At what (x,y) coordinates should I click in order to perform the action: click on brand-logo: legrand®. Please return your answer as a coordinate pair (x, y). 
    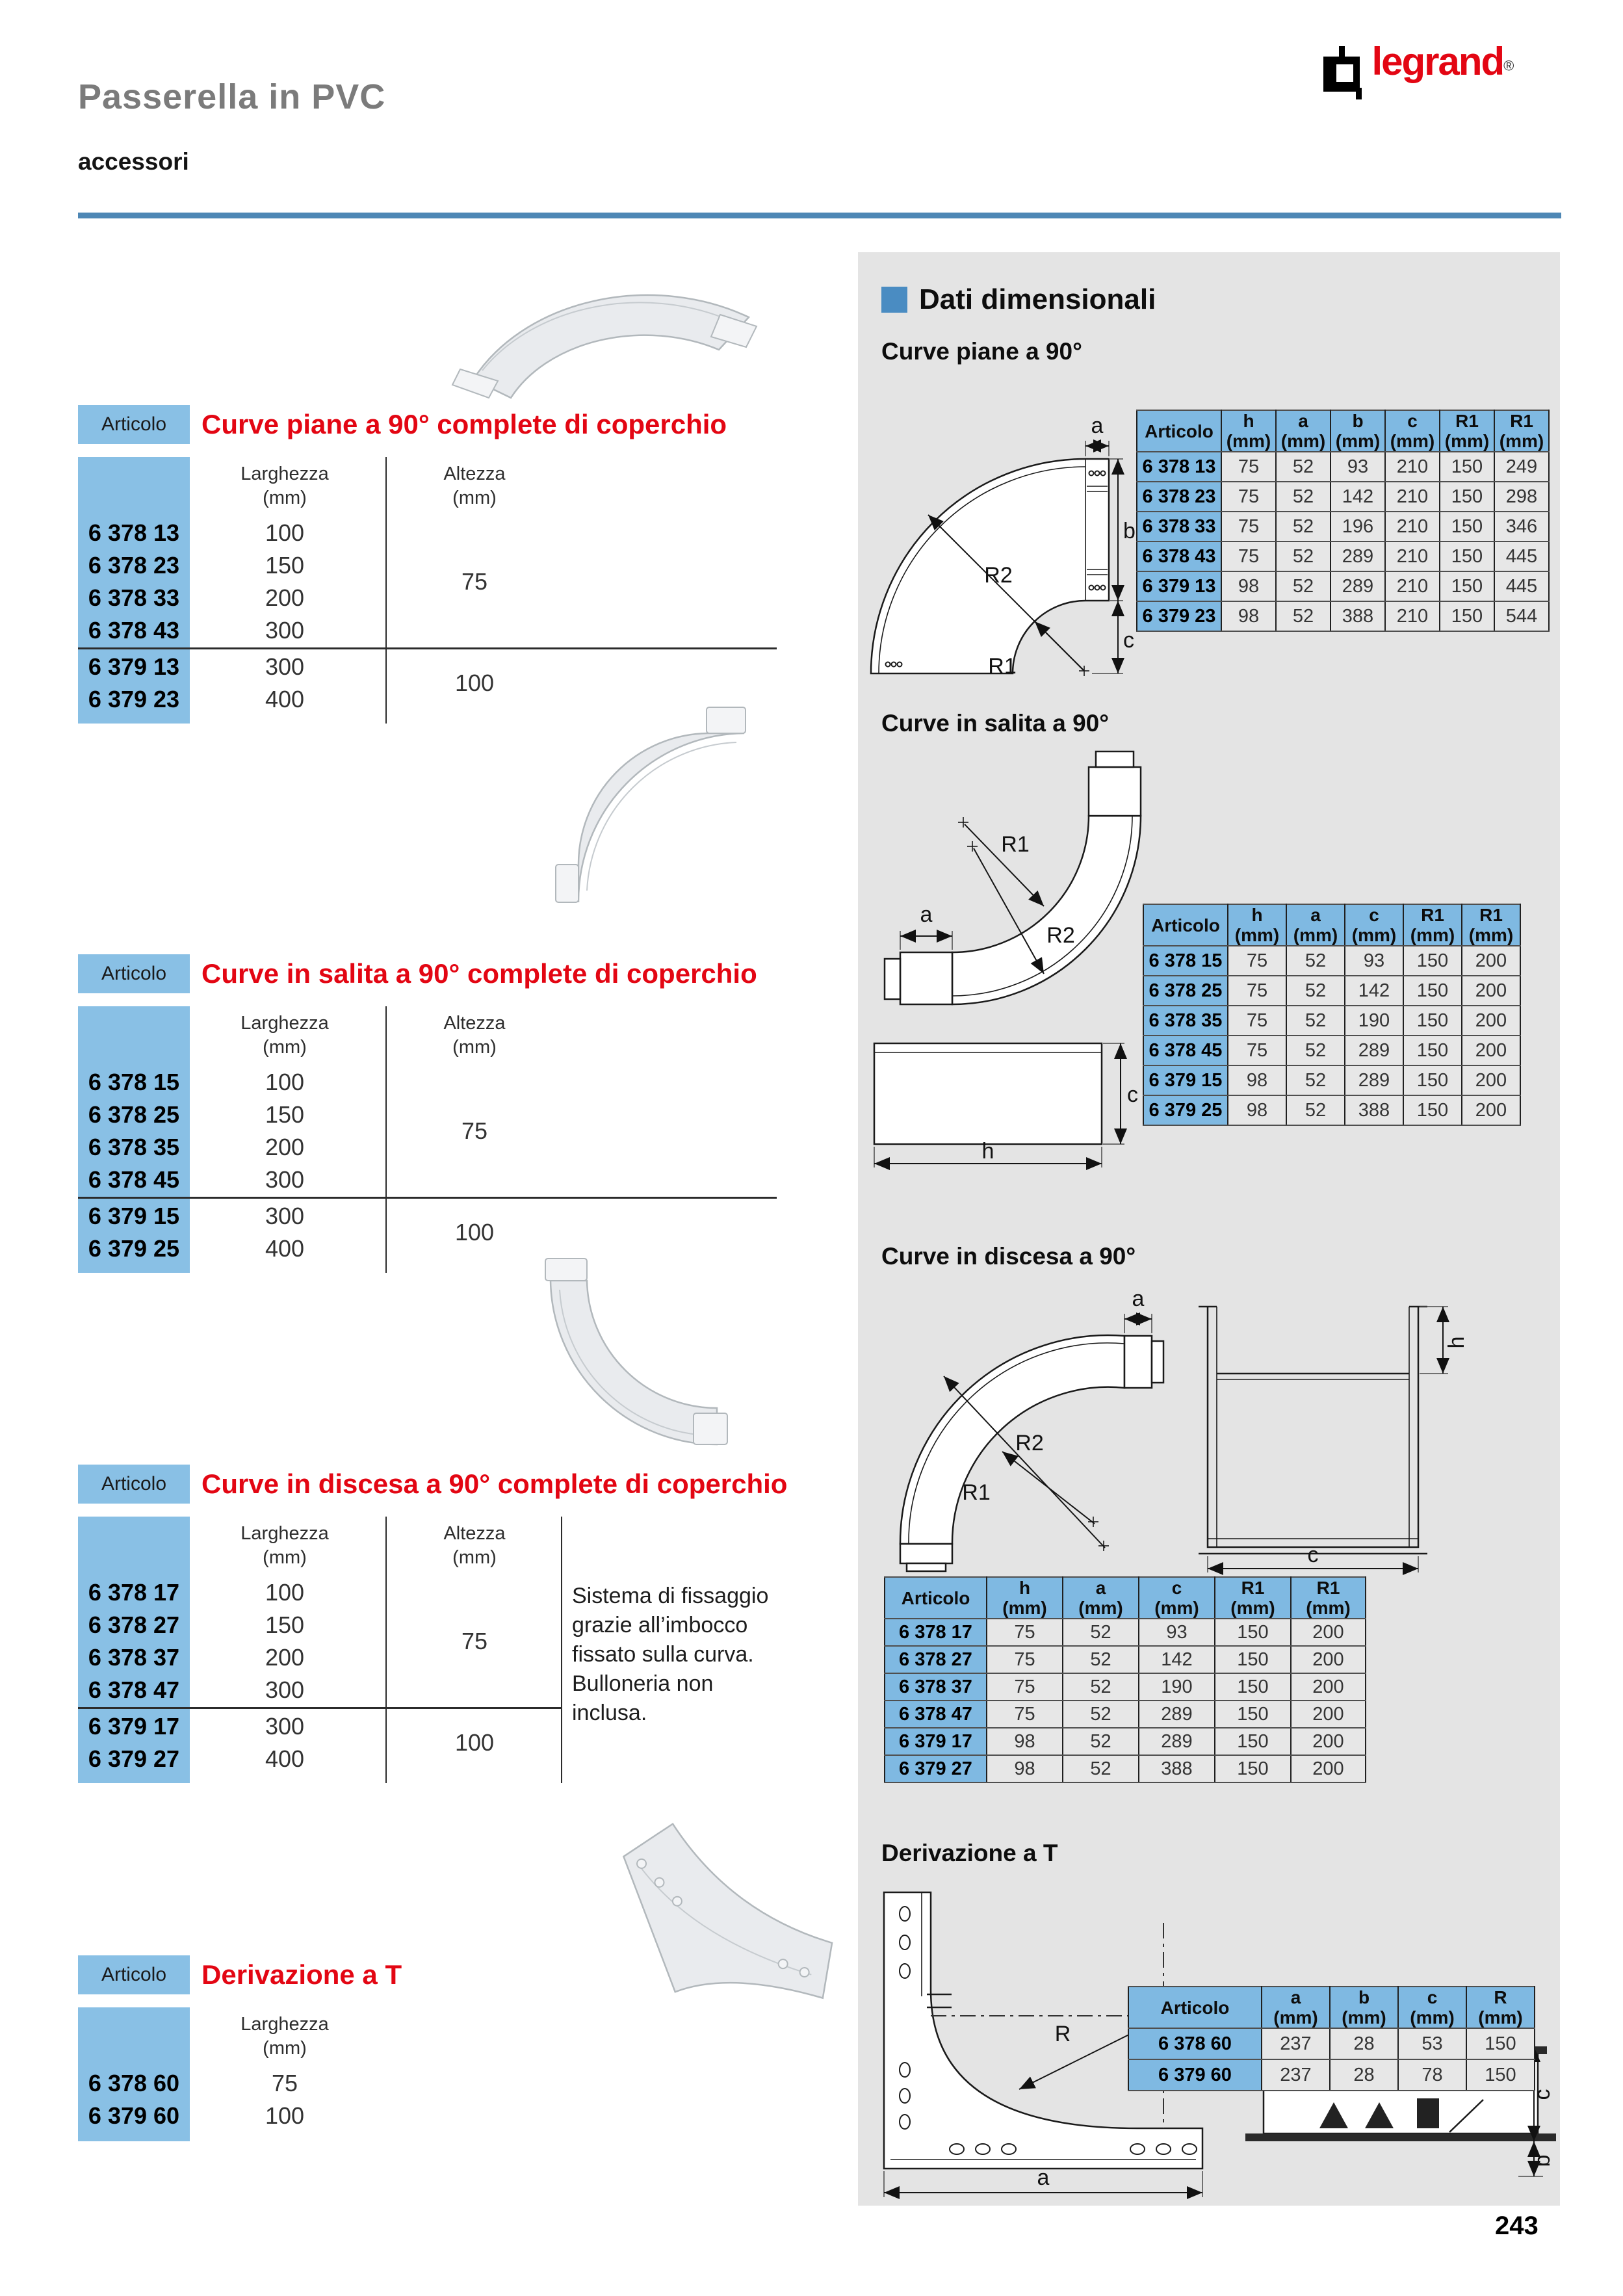
    Looking at the image, I should click on (1441, 68).